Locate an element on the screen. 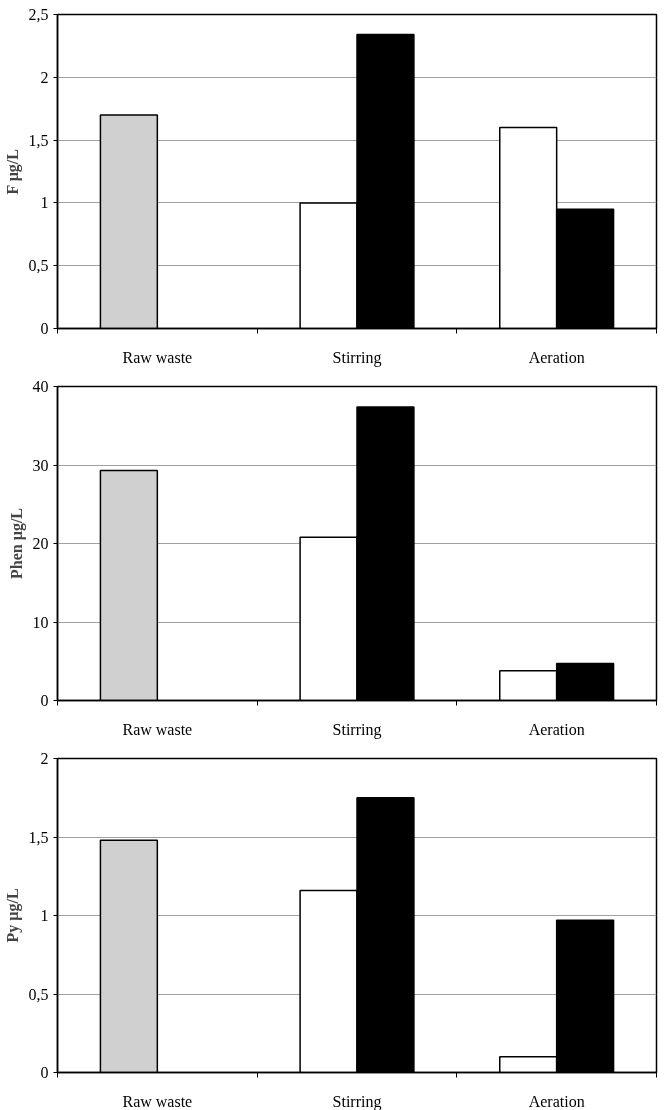  y-axis-title: Py µg/L is located at coordinates (12, 915).